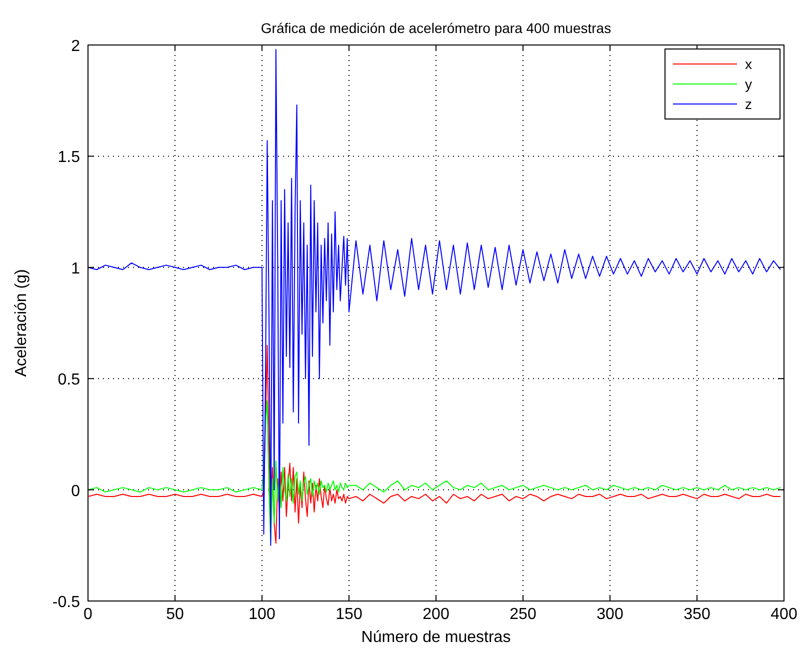  What do you see at coordinates (21, 323) in the screenshot?
I see `y-axis-title: Aceleración (g)` at bounding box center [21, 323].